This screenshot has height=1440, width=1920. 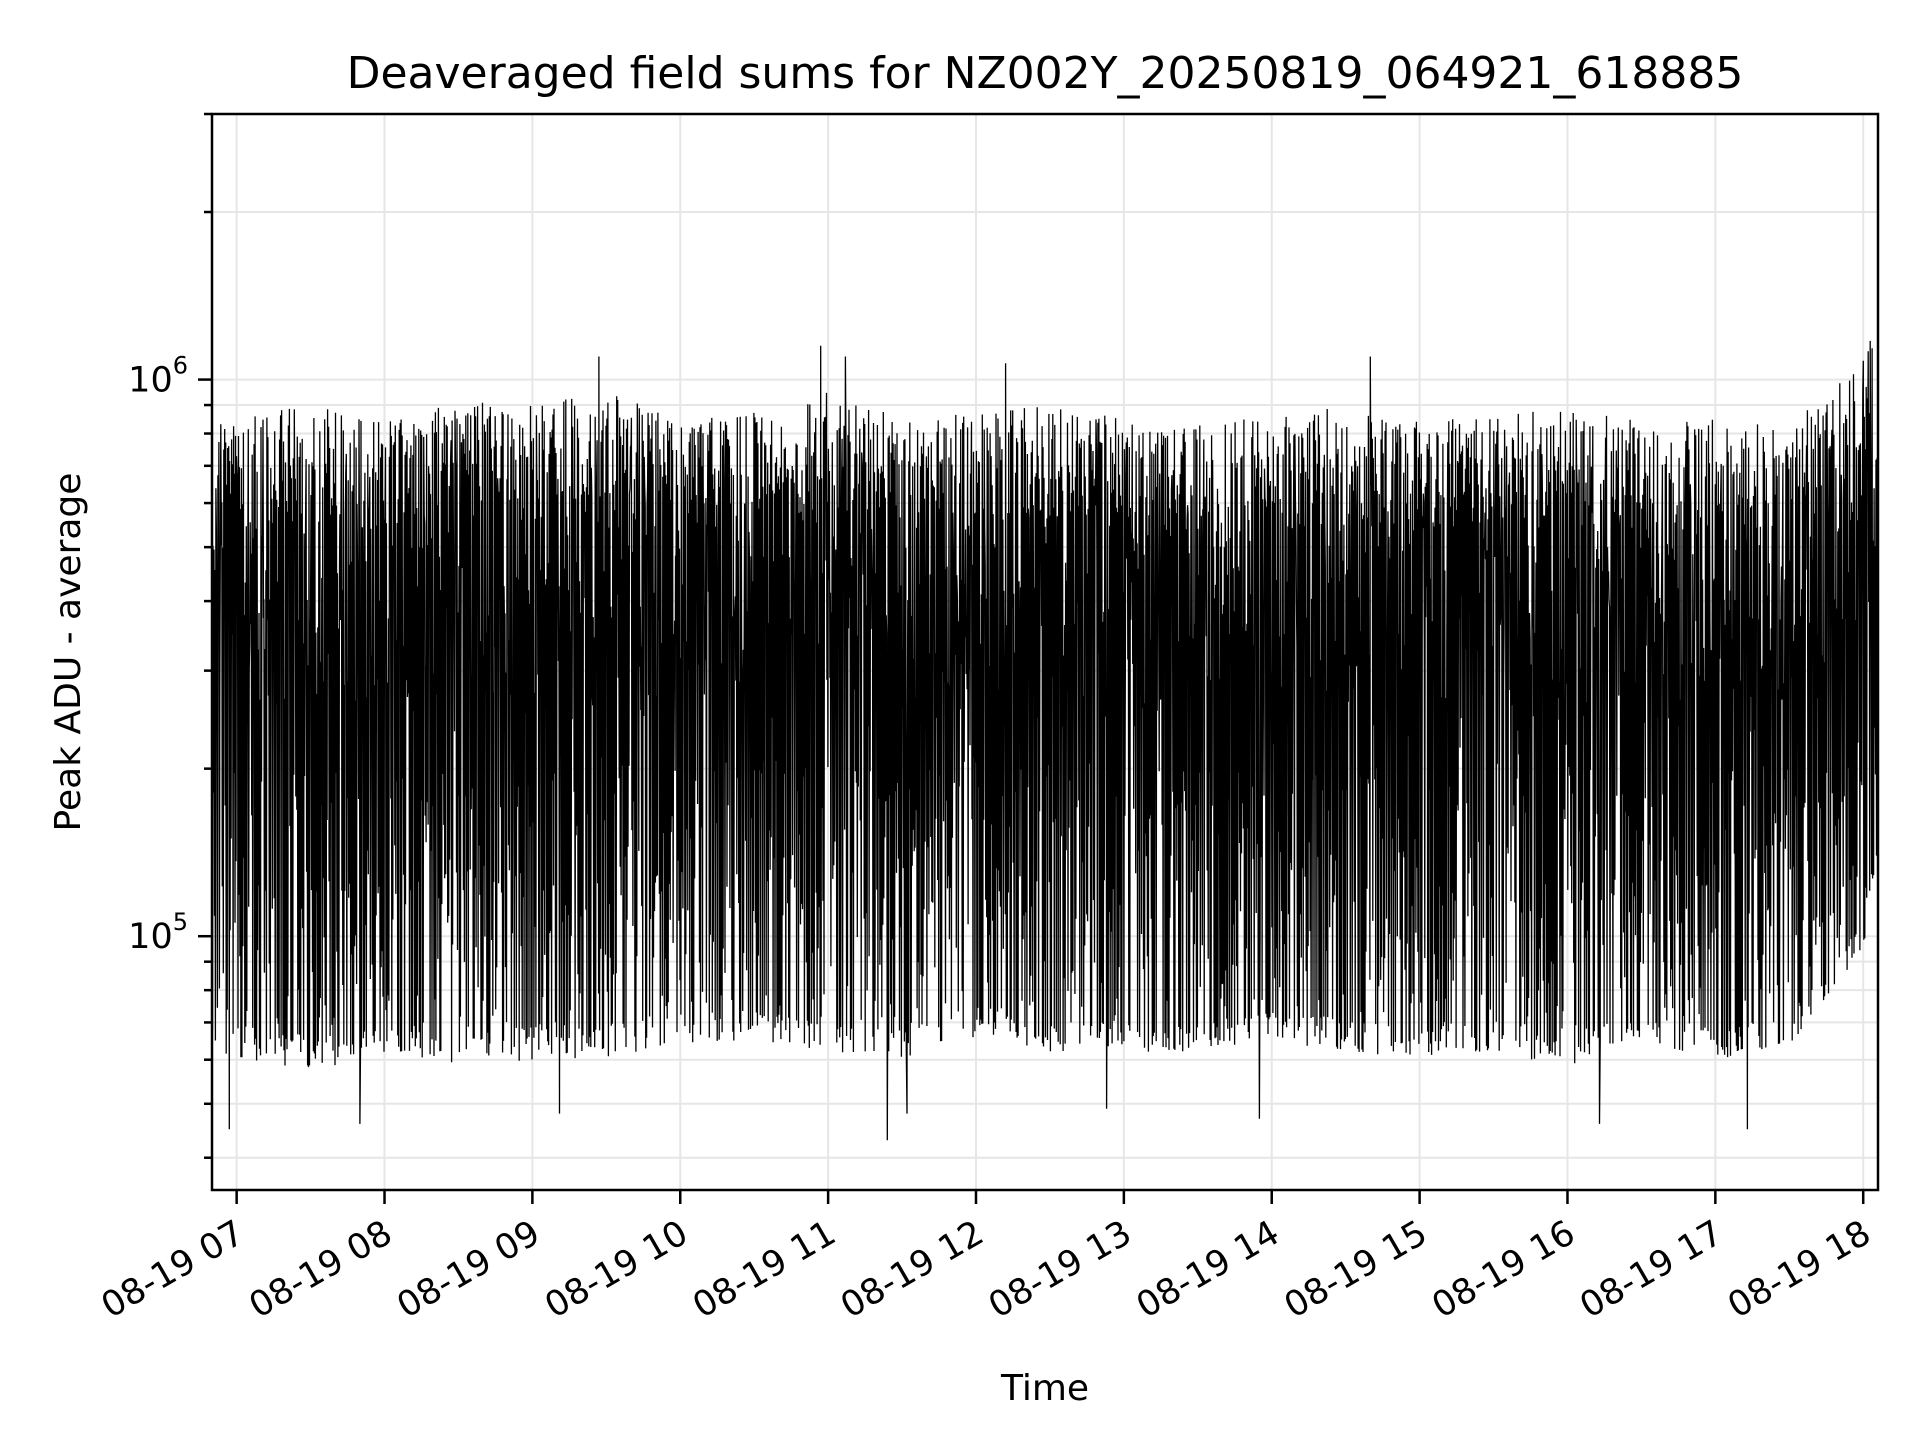 What do you see at coordinates (1356, 1269) in the screenshot?
I see `x-tick-label: 08-19 15` at bounding box center [1356, 1269].